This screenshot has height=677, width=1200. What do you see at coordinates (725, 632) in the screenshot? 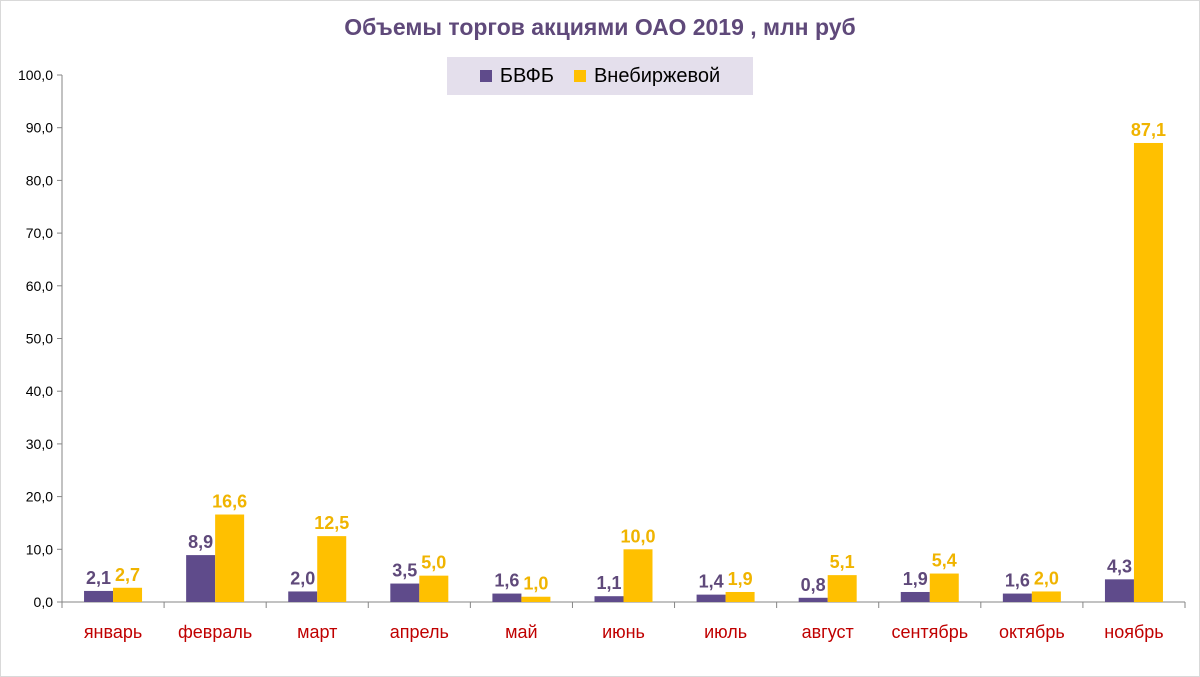
I see `x-category-label: июль` at bounding box center [725, 632].